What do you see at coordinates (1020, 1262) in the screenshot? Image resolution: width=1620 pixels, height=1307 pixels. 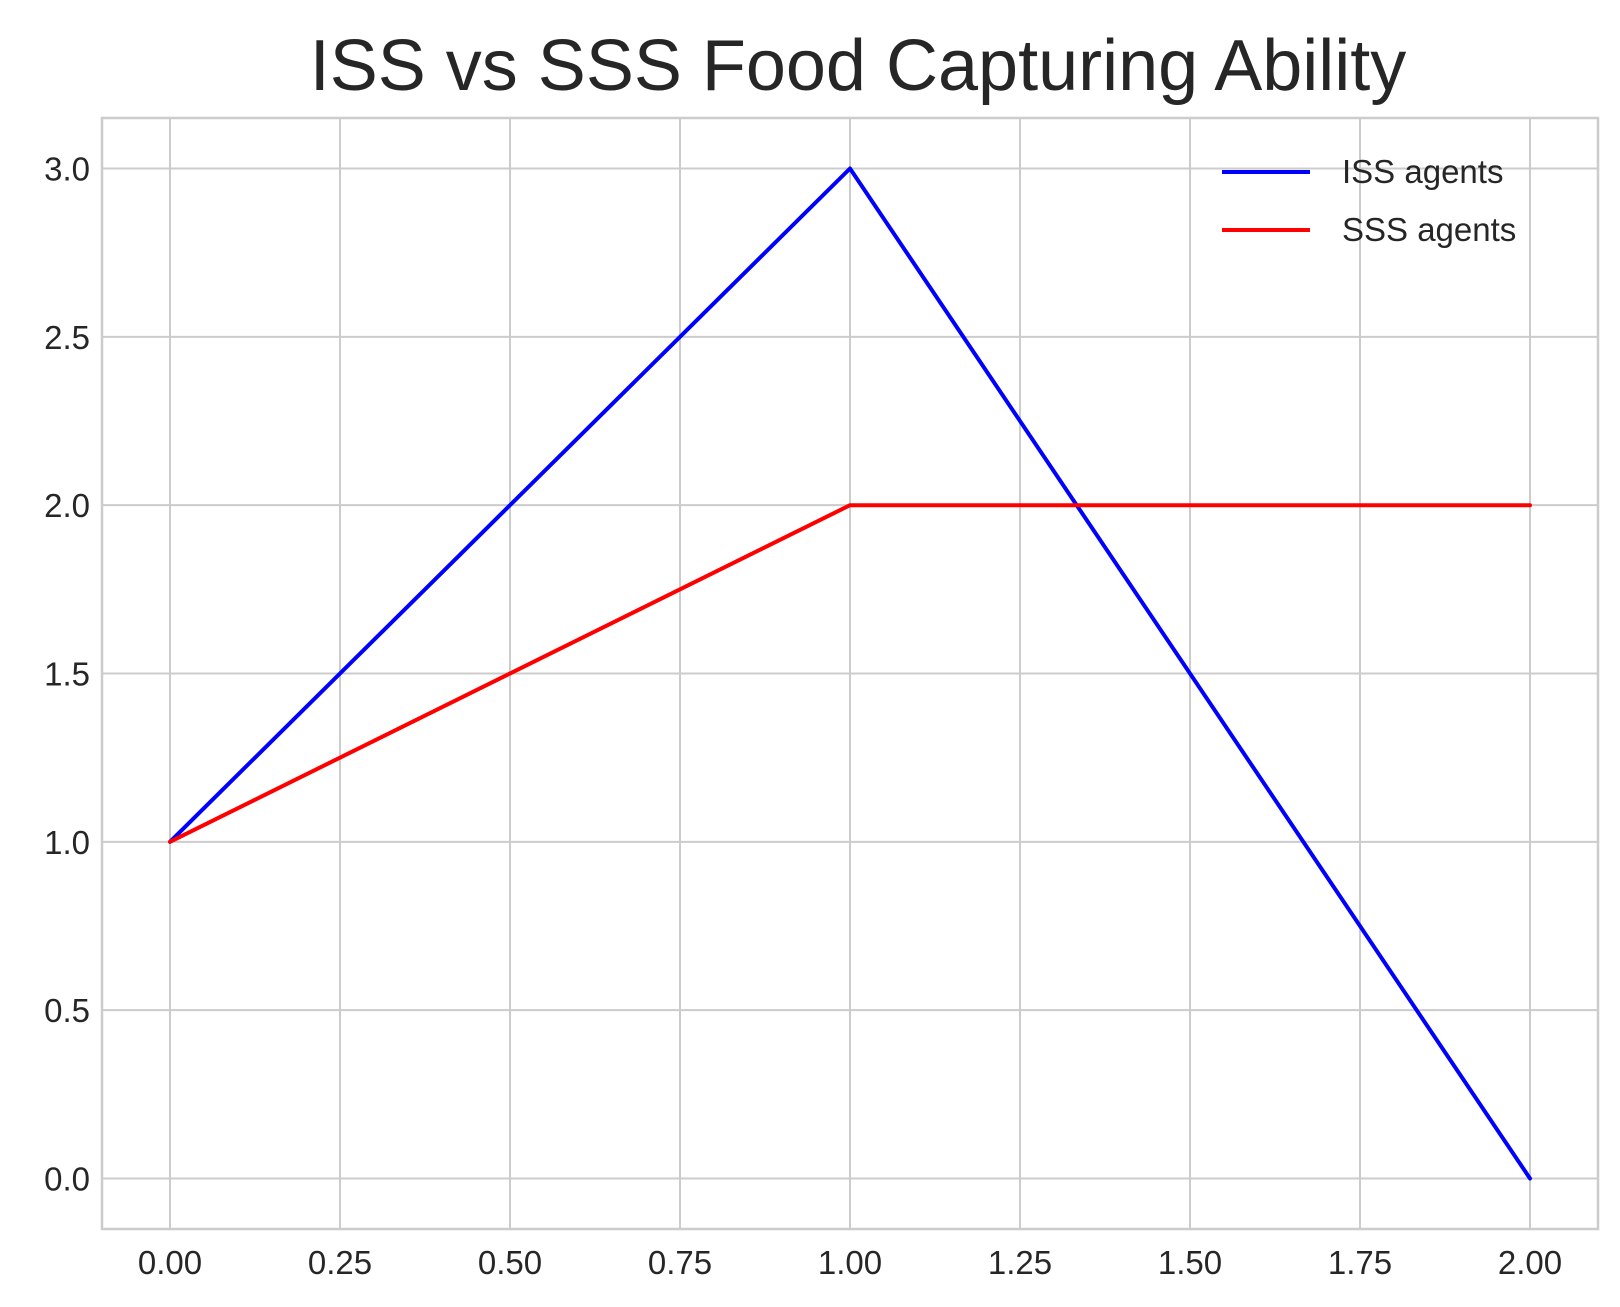 I see `x-tick-label: 1.25` at bounding box center [1020, 1262].